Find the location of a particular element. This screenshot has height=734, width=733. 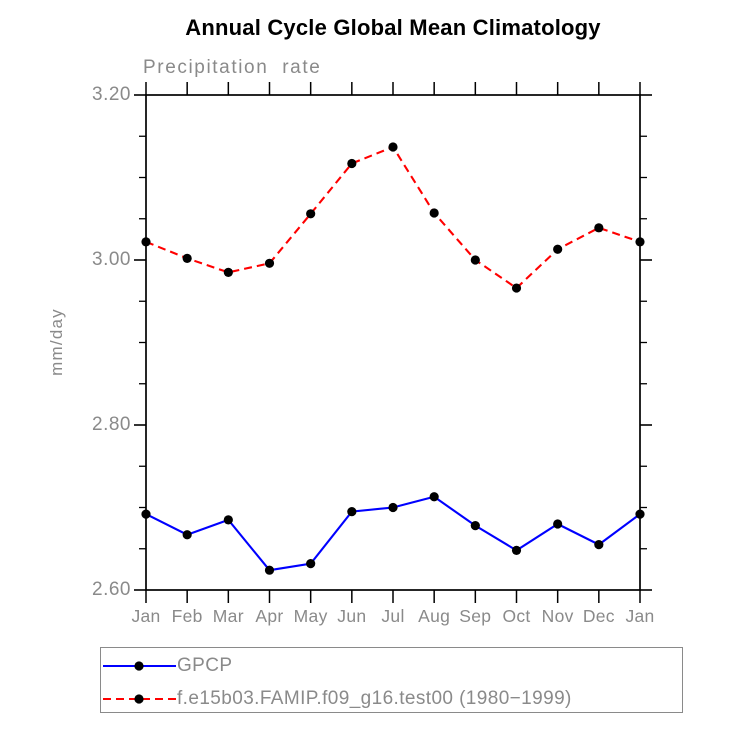

x-tick-label: Dec is located at coordinates (598, 616).